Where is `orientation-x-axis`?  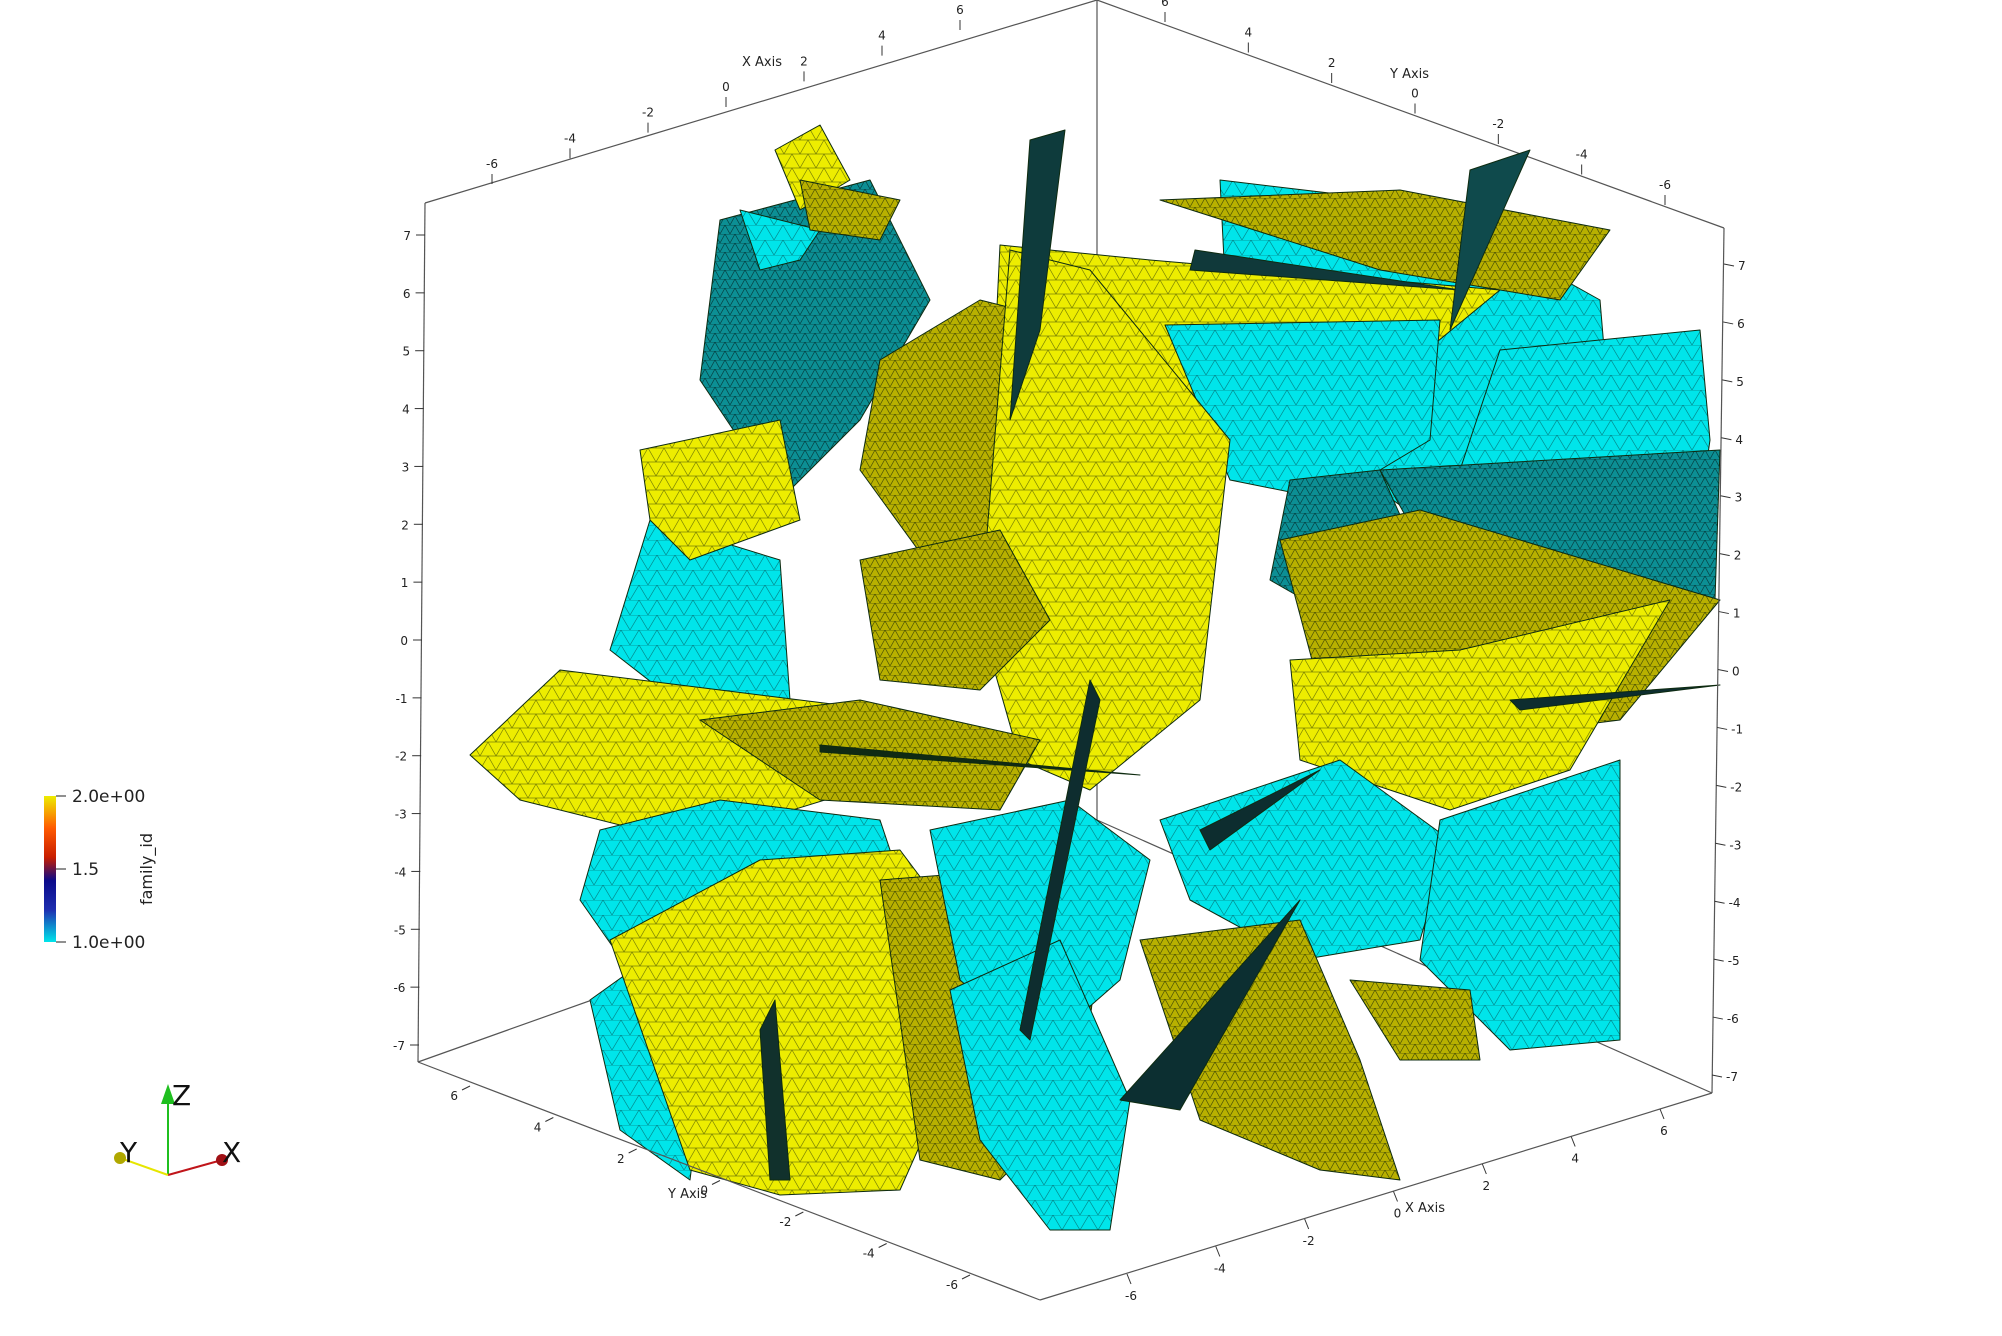 orientation-x-axis is located at coordinates (195, 1167).